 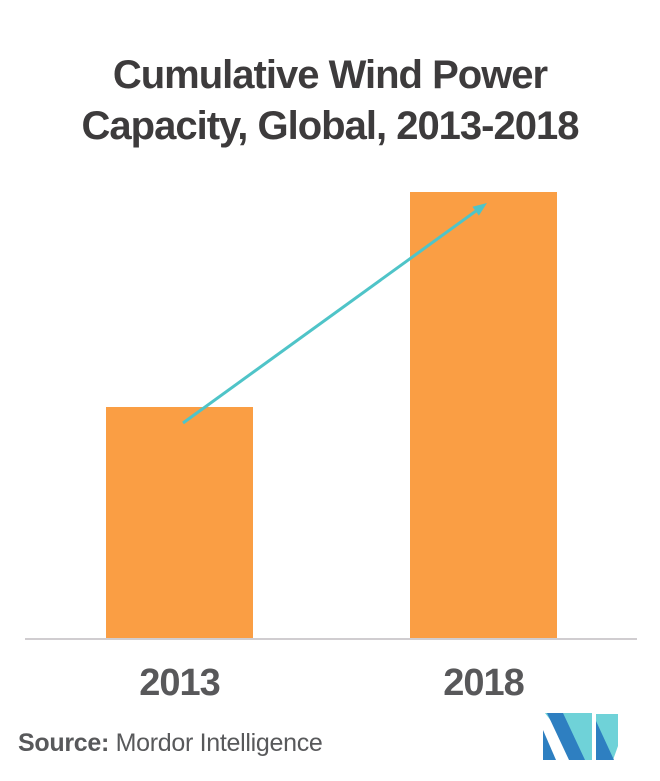 I want to click on mordor-intelligence-logo-icon, so click(x=580, y=736).